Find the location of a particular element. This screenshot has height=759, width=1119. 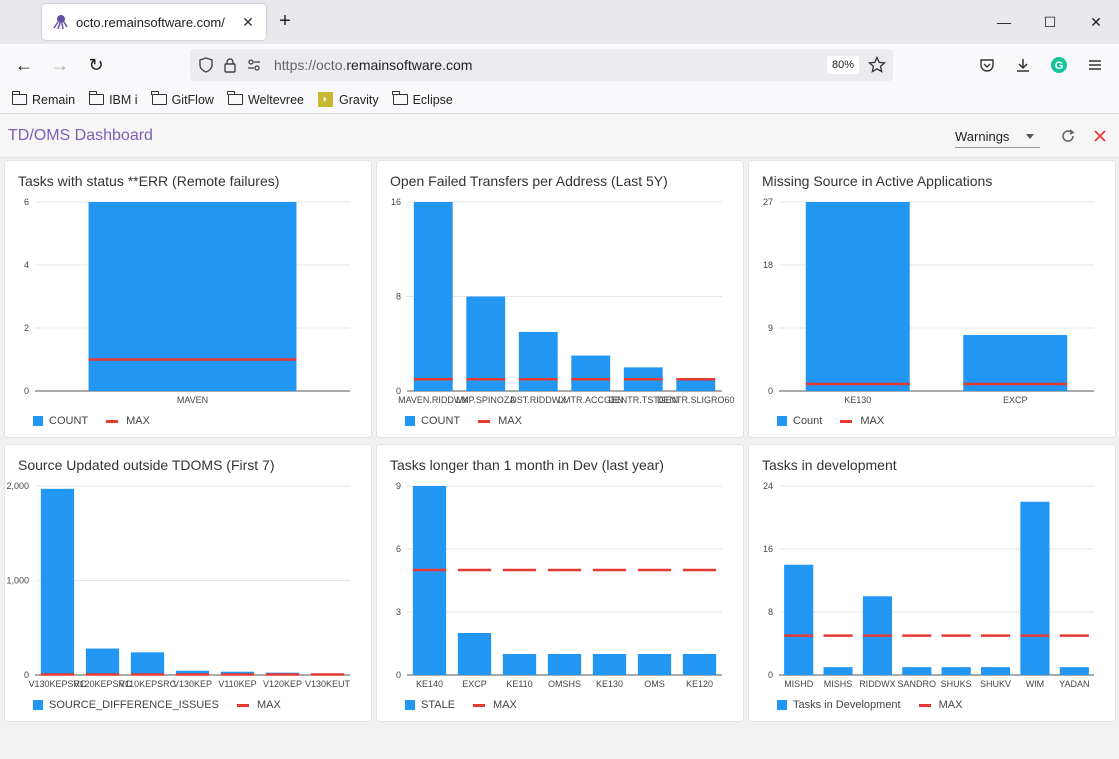

chart-title: Source Updated outside TDOMS (First 7) is located at coordinates (146, 465).